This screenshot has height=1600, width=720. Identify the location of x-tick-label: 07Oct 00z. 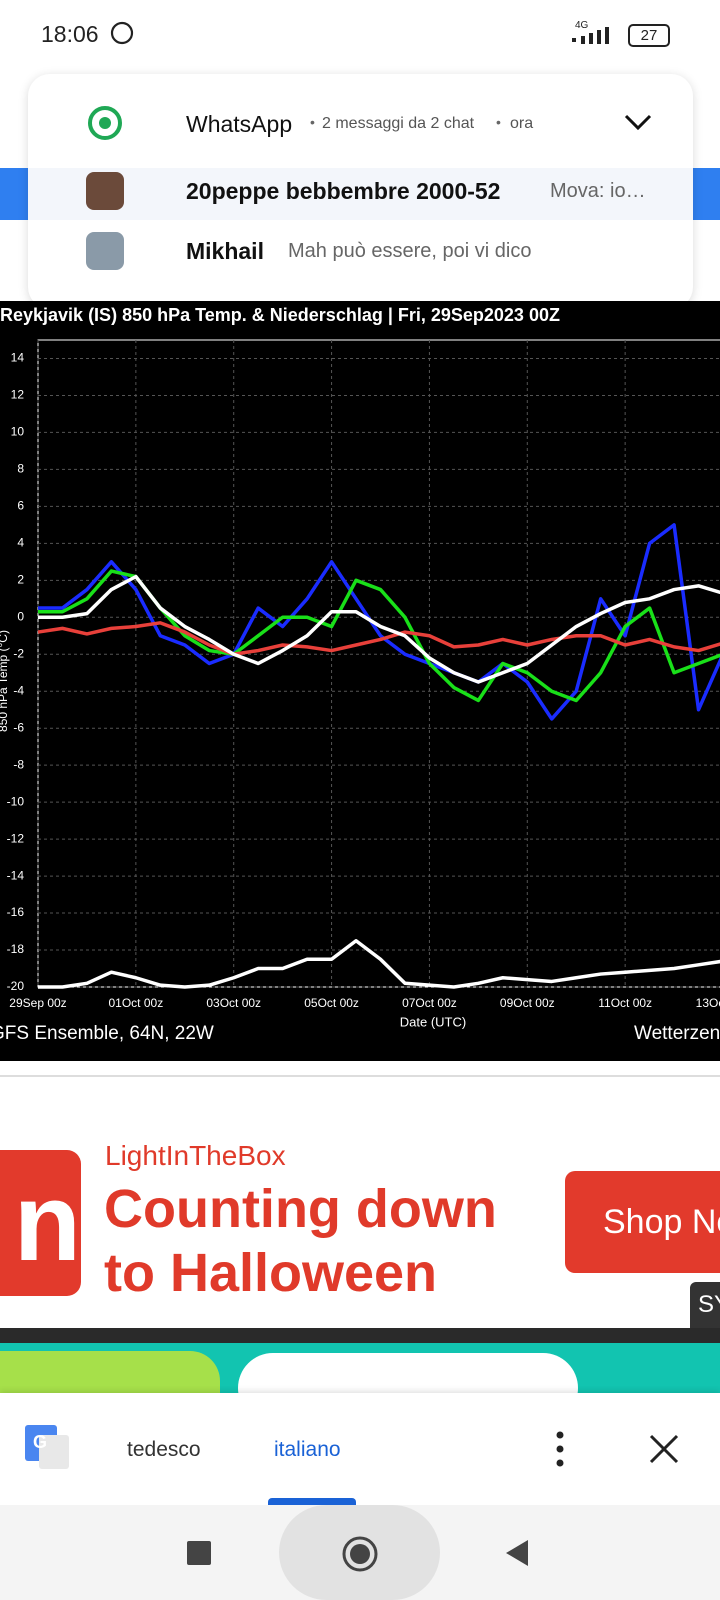
(429, 1003).